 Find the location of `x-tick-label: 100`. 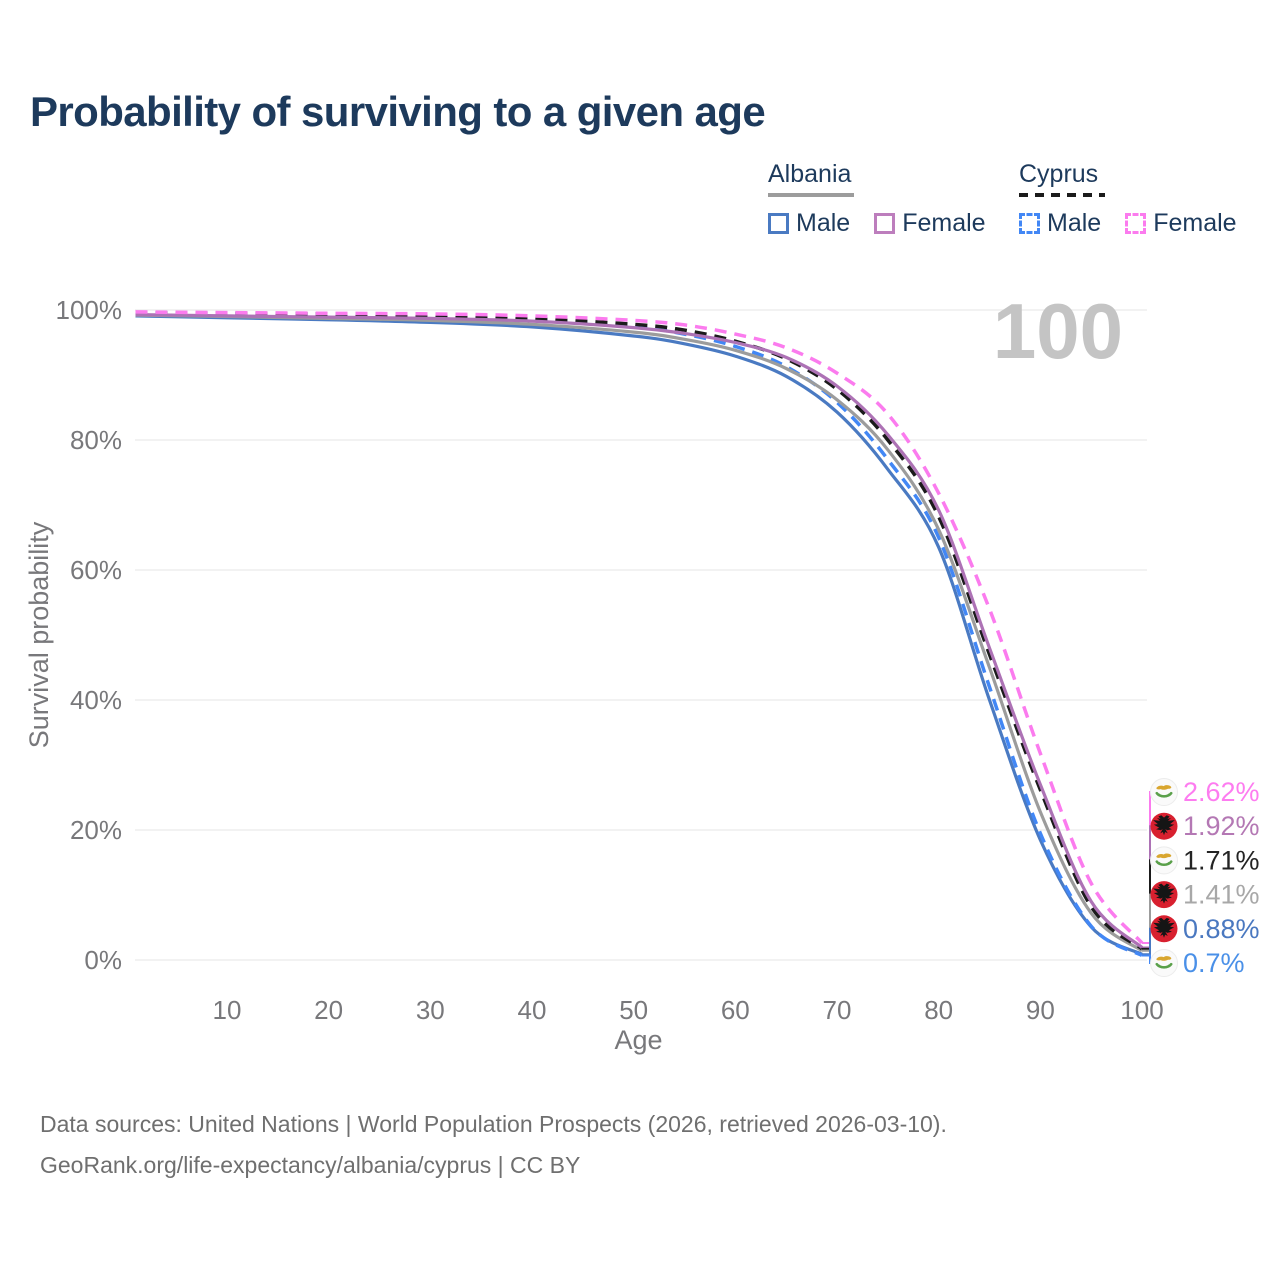

x-tick-label: 100 is located at coordinates (1141, 1010).